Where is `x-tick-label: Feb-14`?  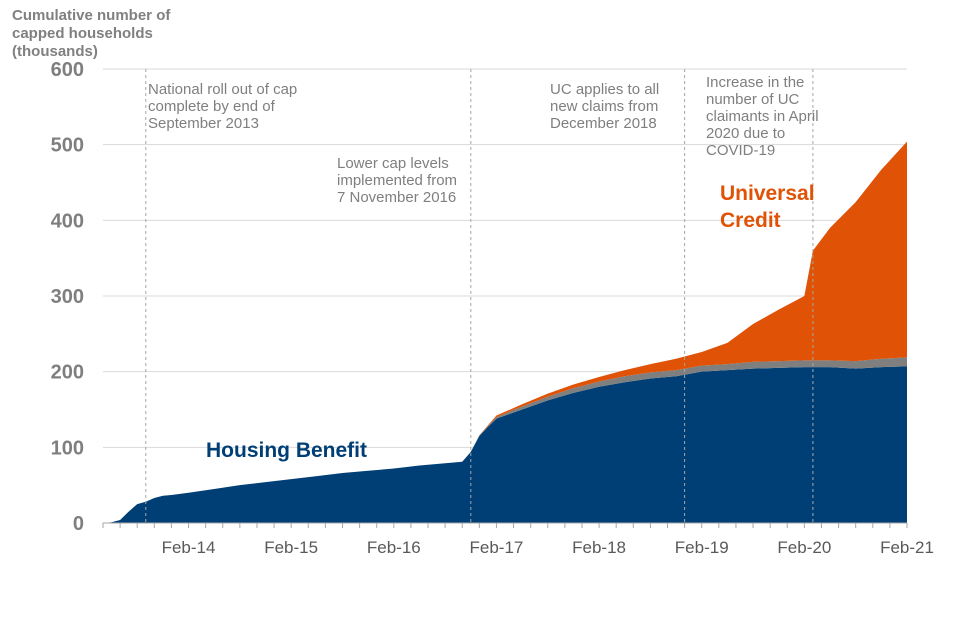 x-tick-label: Feb-14 is located at coordinates (189, 547).